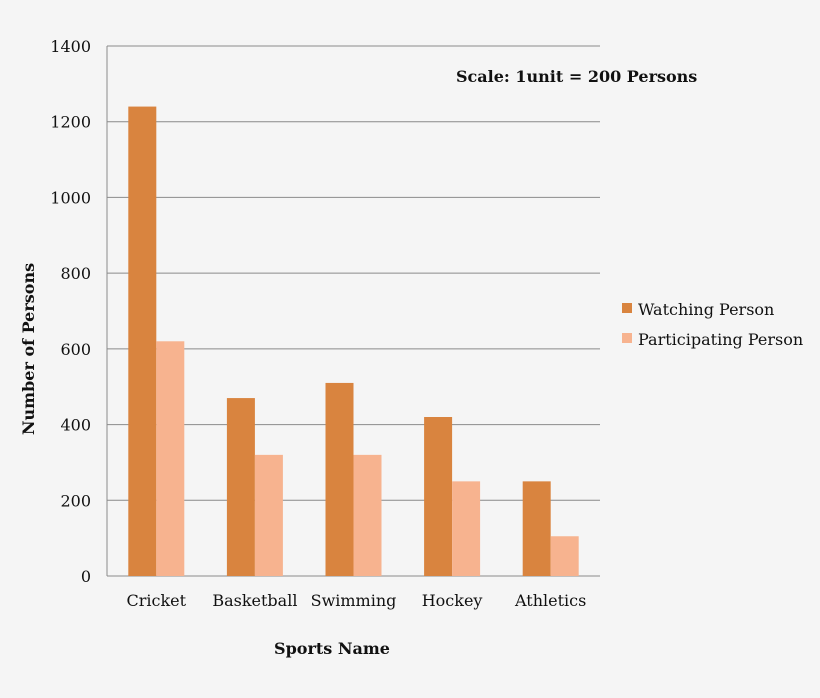 The width and height of the screenshot is (820, 698). Describe the element at coordinates (466, 528) in the screenshot. I see `bar-hockey-participating` at that location.